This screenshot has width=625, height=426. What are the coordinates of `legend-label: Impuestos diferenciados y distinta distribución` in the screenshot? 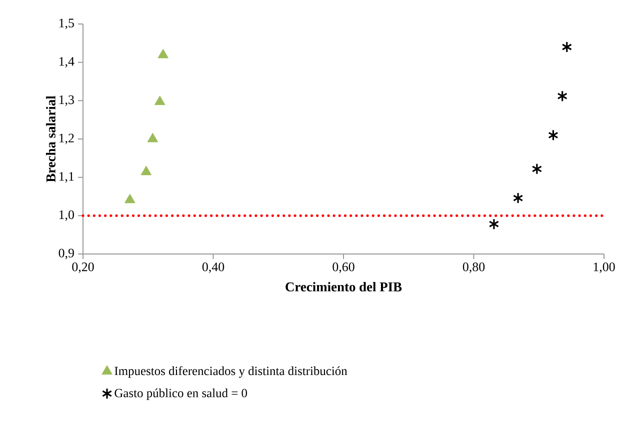 It's located at (231, 372).